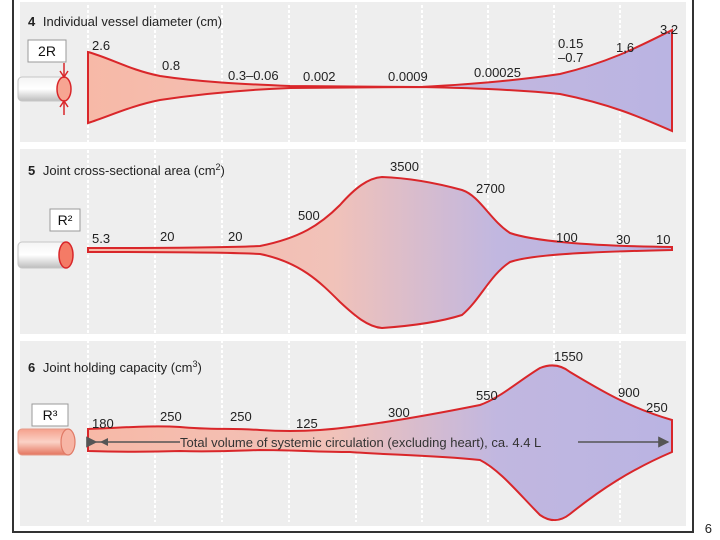 Image resolution: width=720 pixels, height=540 pixels. Describe the element at coordinates (253, 75) in the screenshot. I see `diameter-value: 0.3–0.06` at that location.